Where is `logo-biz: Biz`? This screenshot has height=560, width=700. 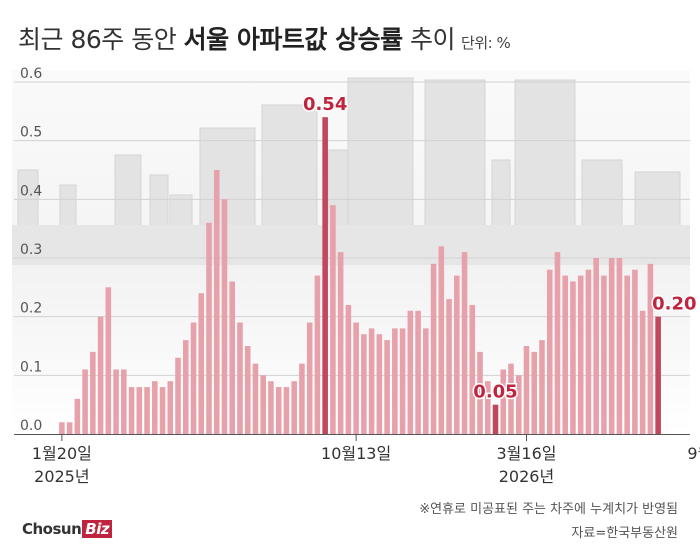 logo-biz: Biz is located at coordinates (97, 529).